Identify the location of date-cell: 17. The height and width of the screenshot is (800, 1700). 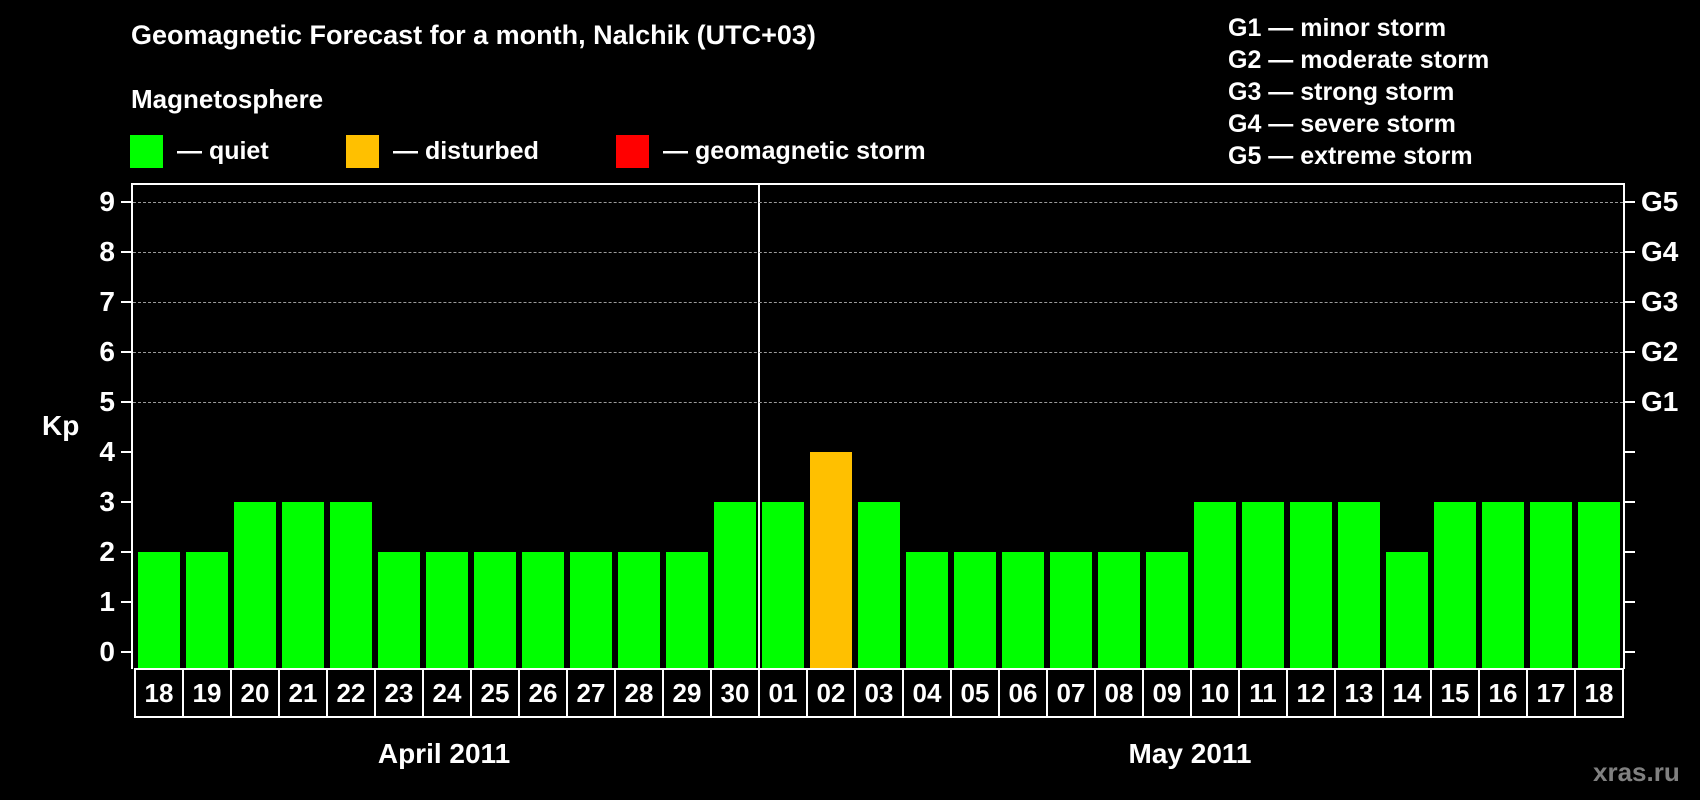
(1552, 693).